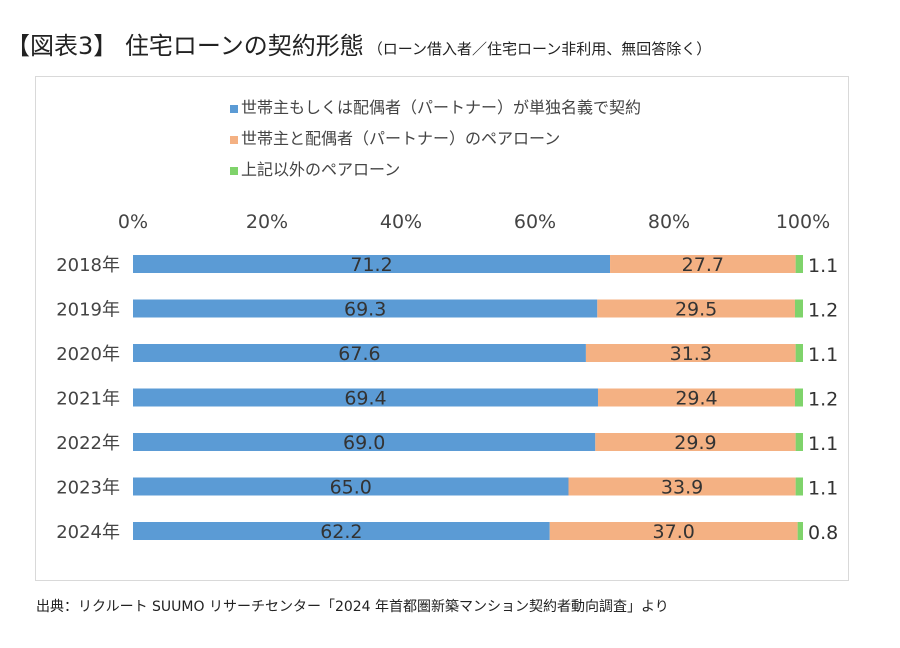  What do you see at coordinates (88, 488) in the screenshot?
I see `y-tick-label: 2023年` at bounding box center [88, 488].